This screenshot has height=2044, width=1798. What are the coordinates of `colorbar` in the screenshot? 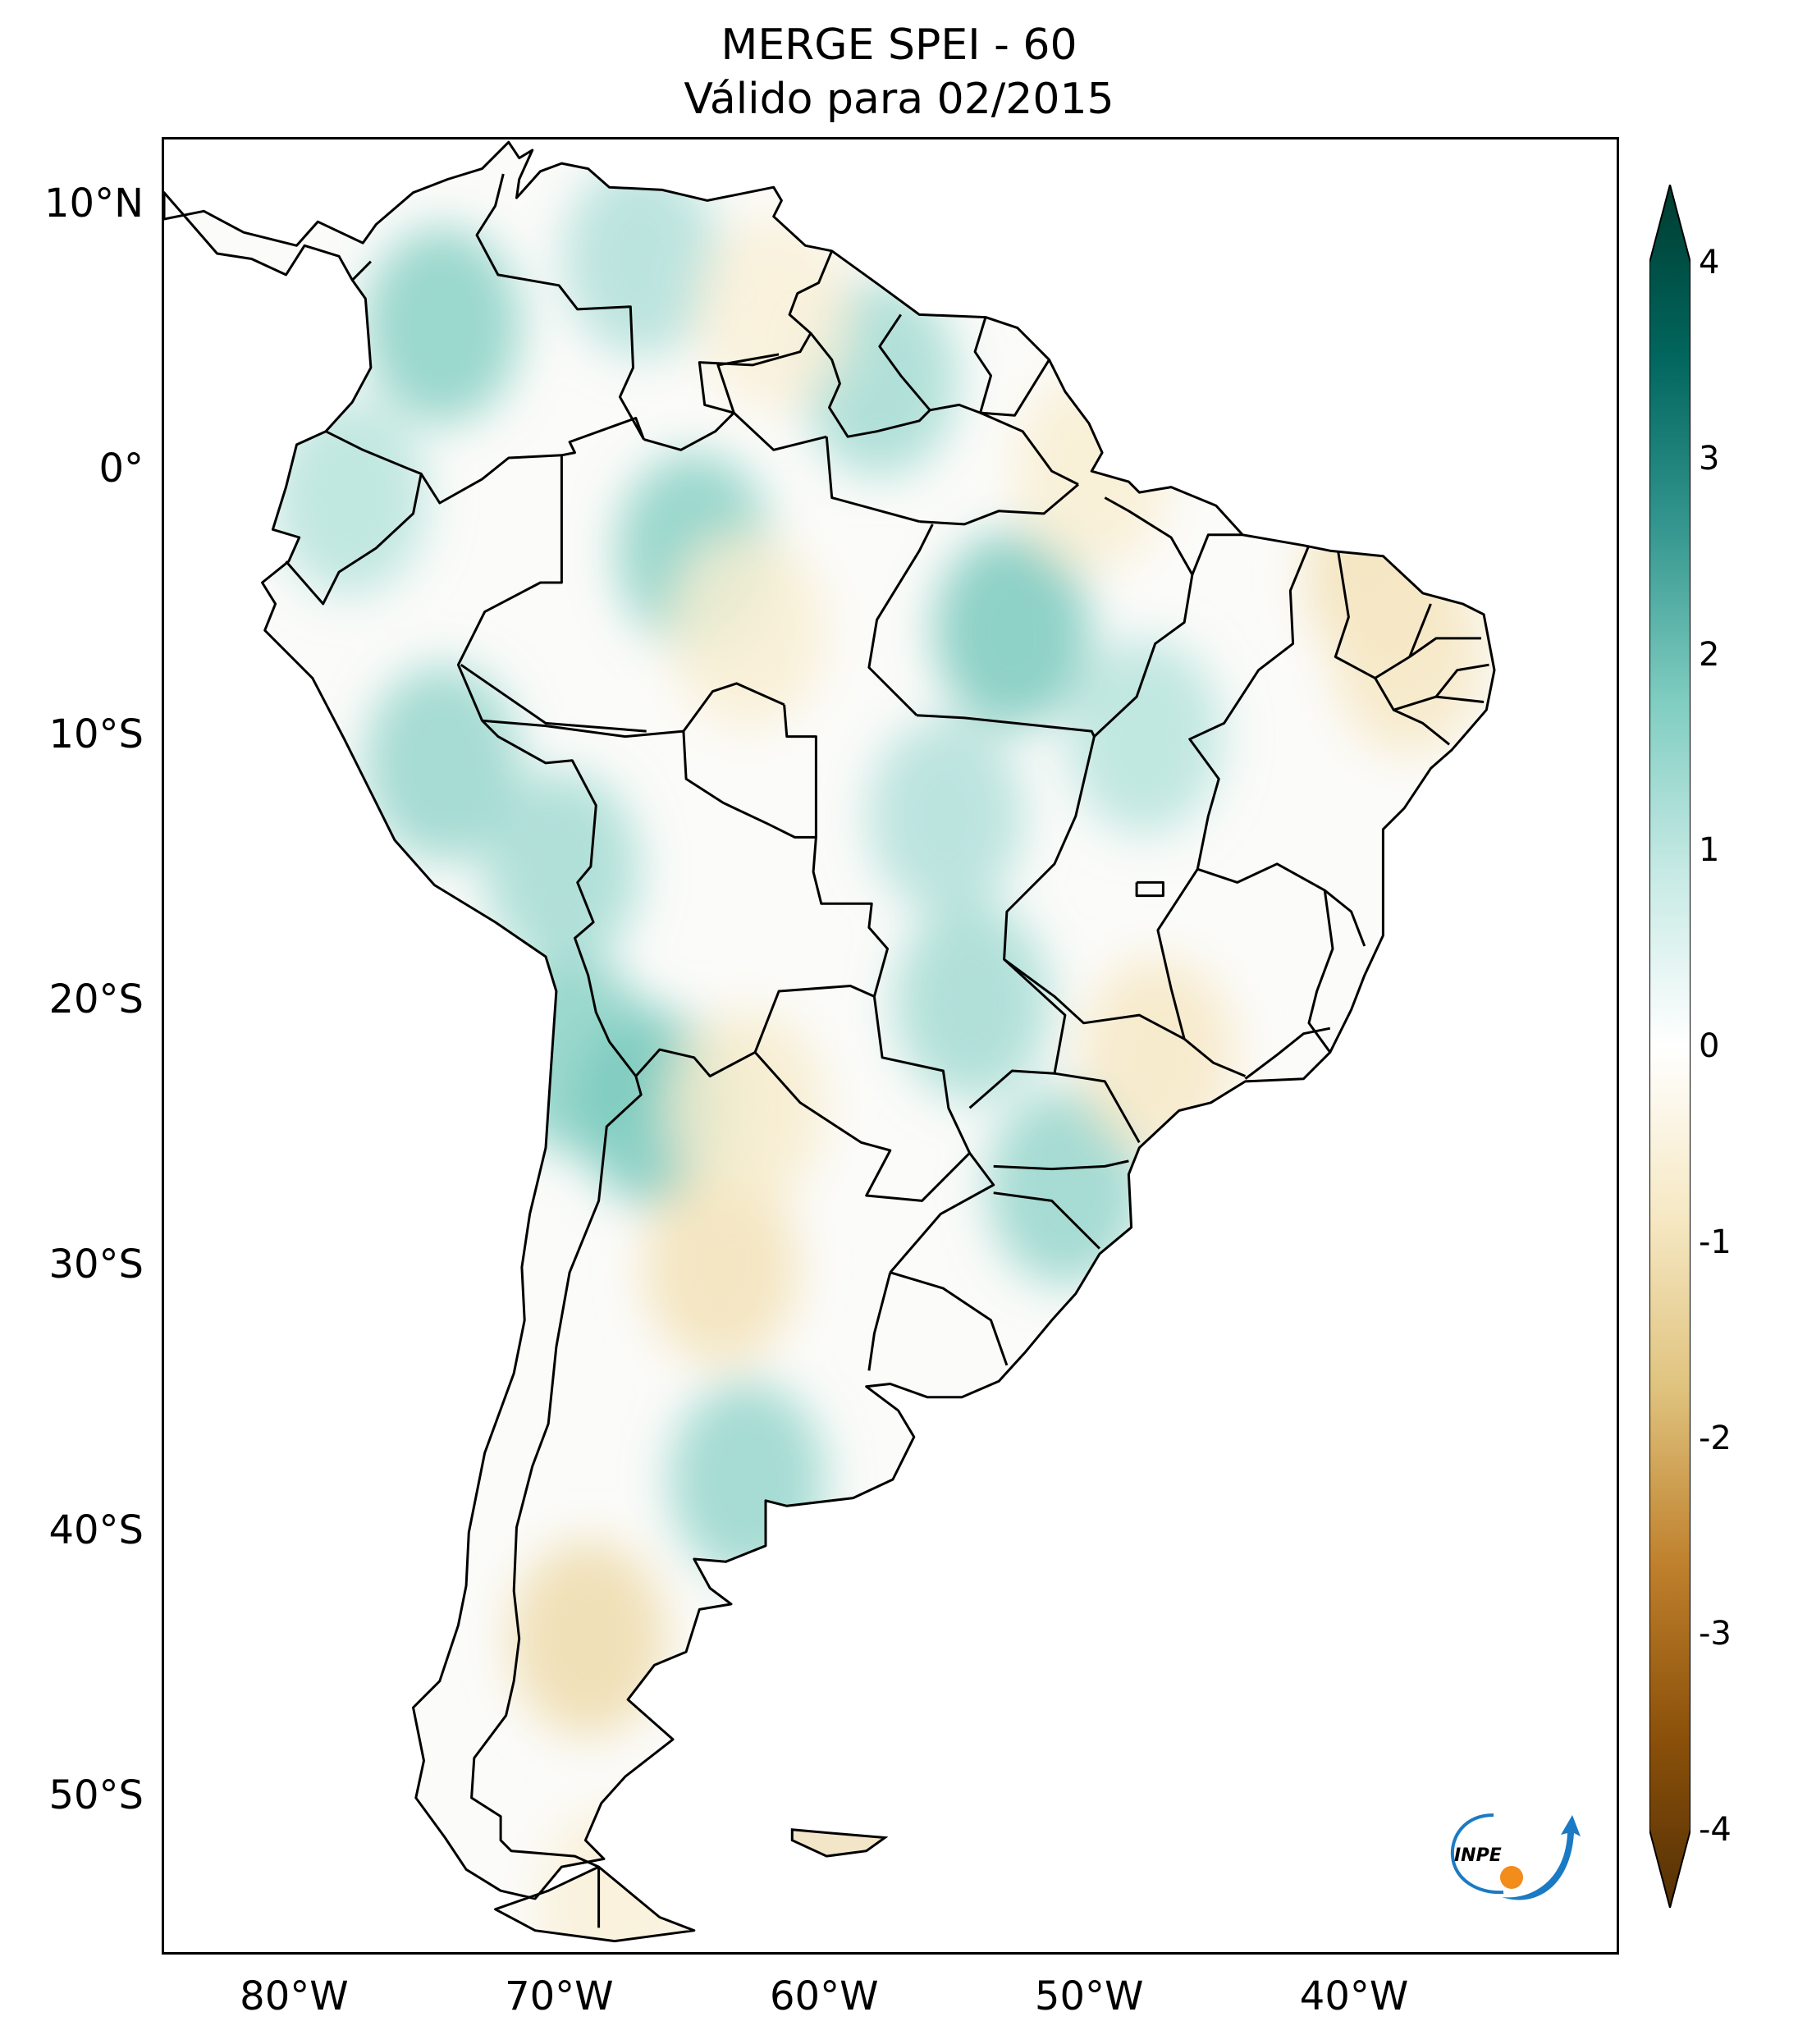 It's located at (1669, 1046).